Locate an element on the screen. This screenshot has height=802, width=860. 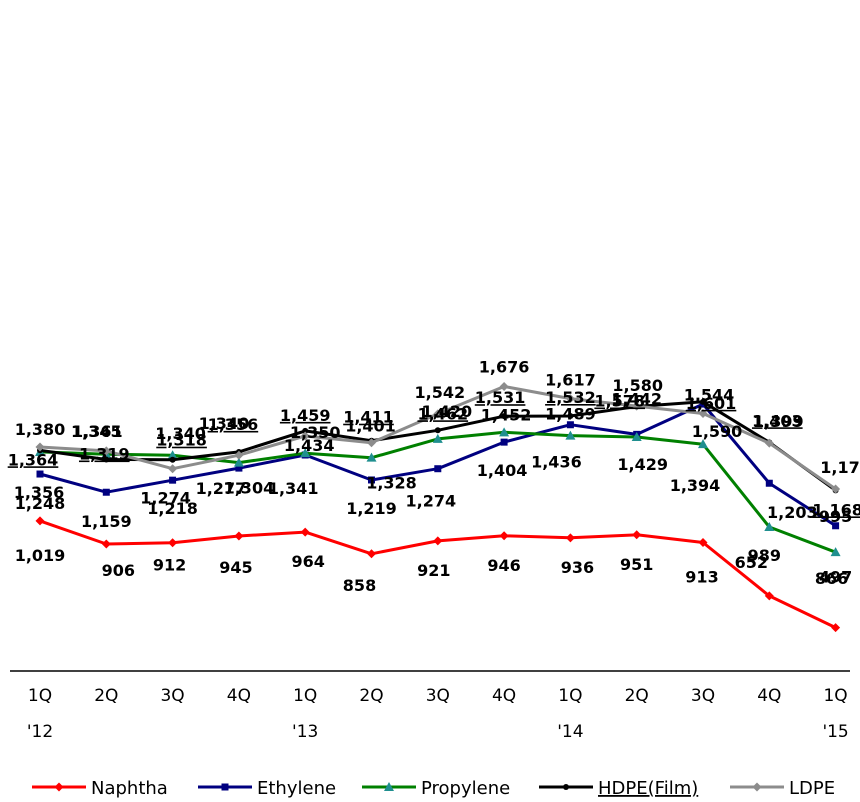
legend-item-naphtha: Naphtha is located at coordinates (100, 788).